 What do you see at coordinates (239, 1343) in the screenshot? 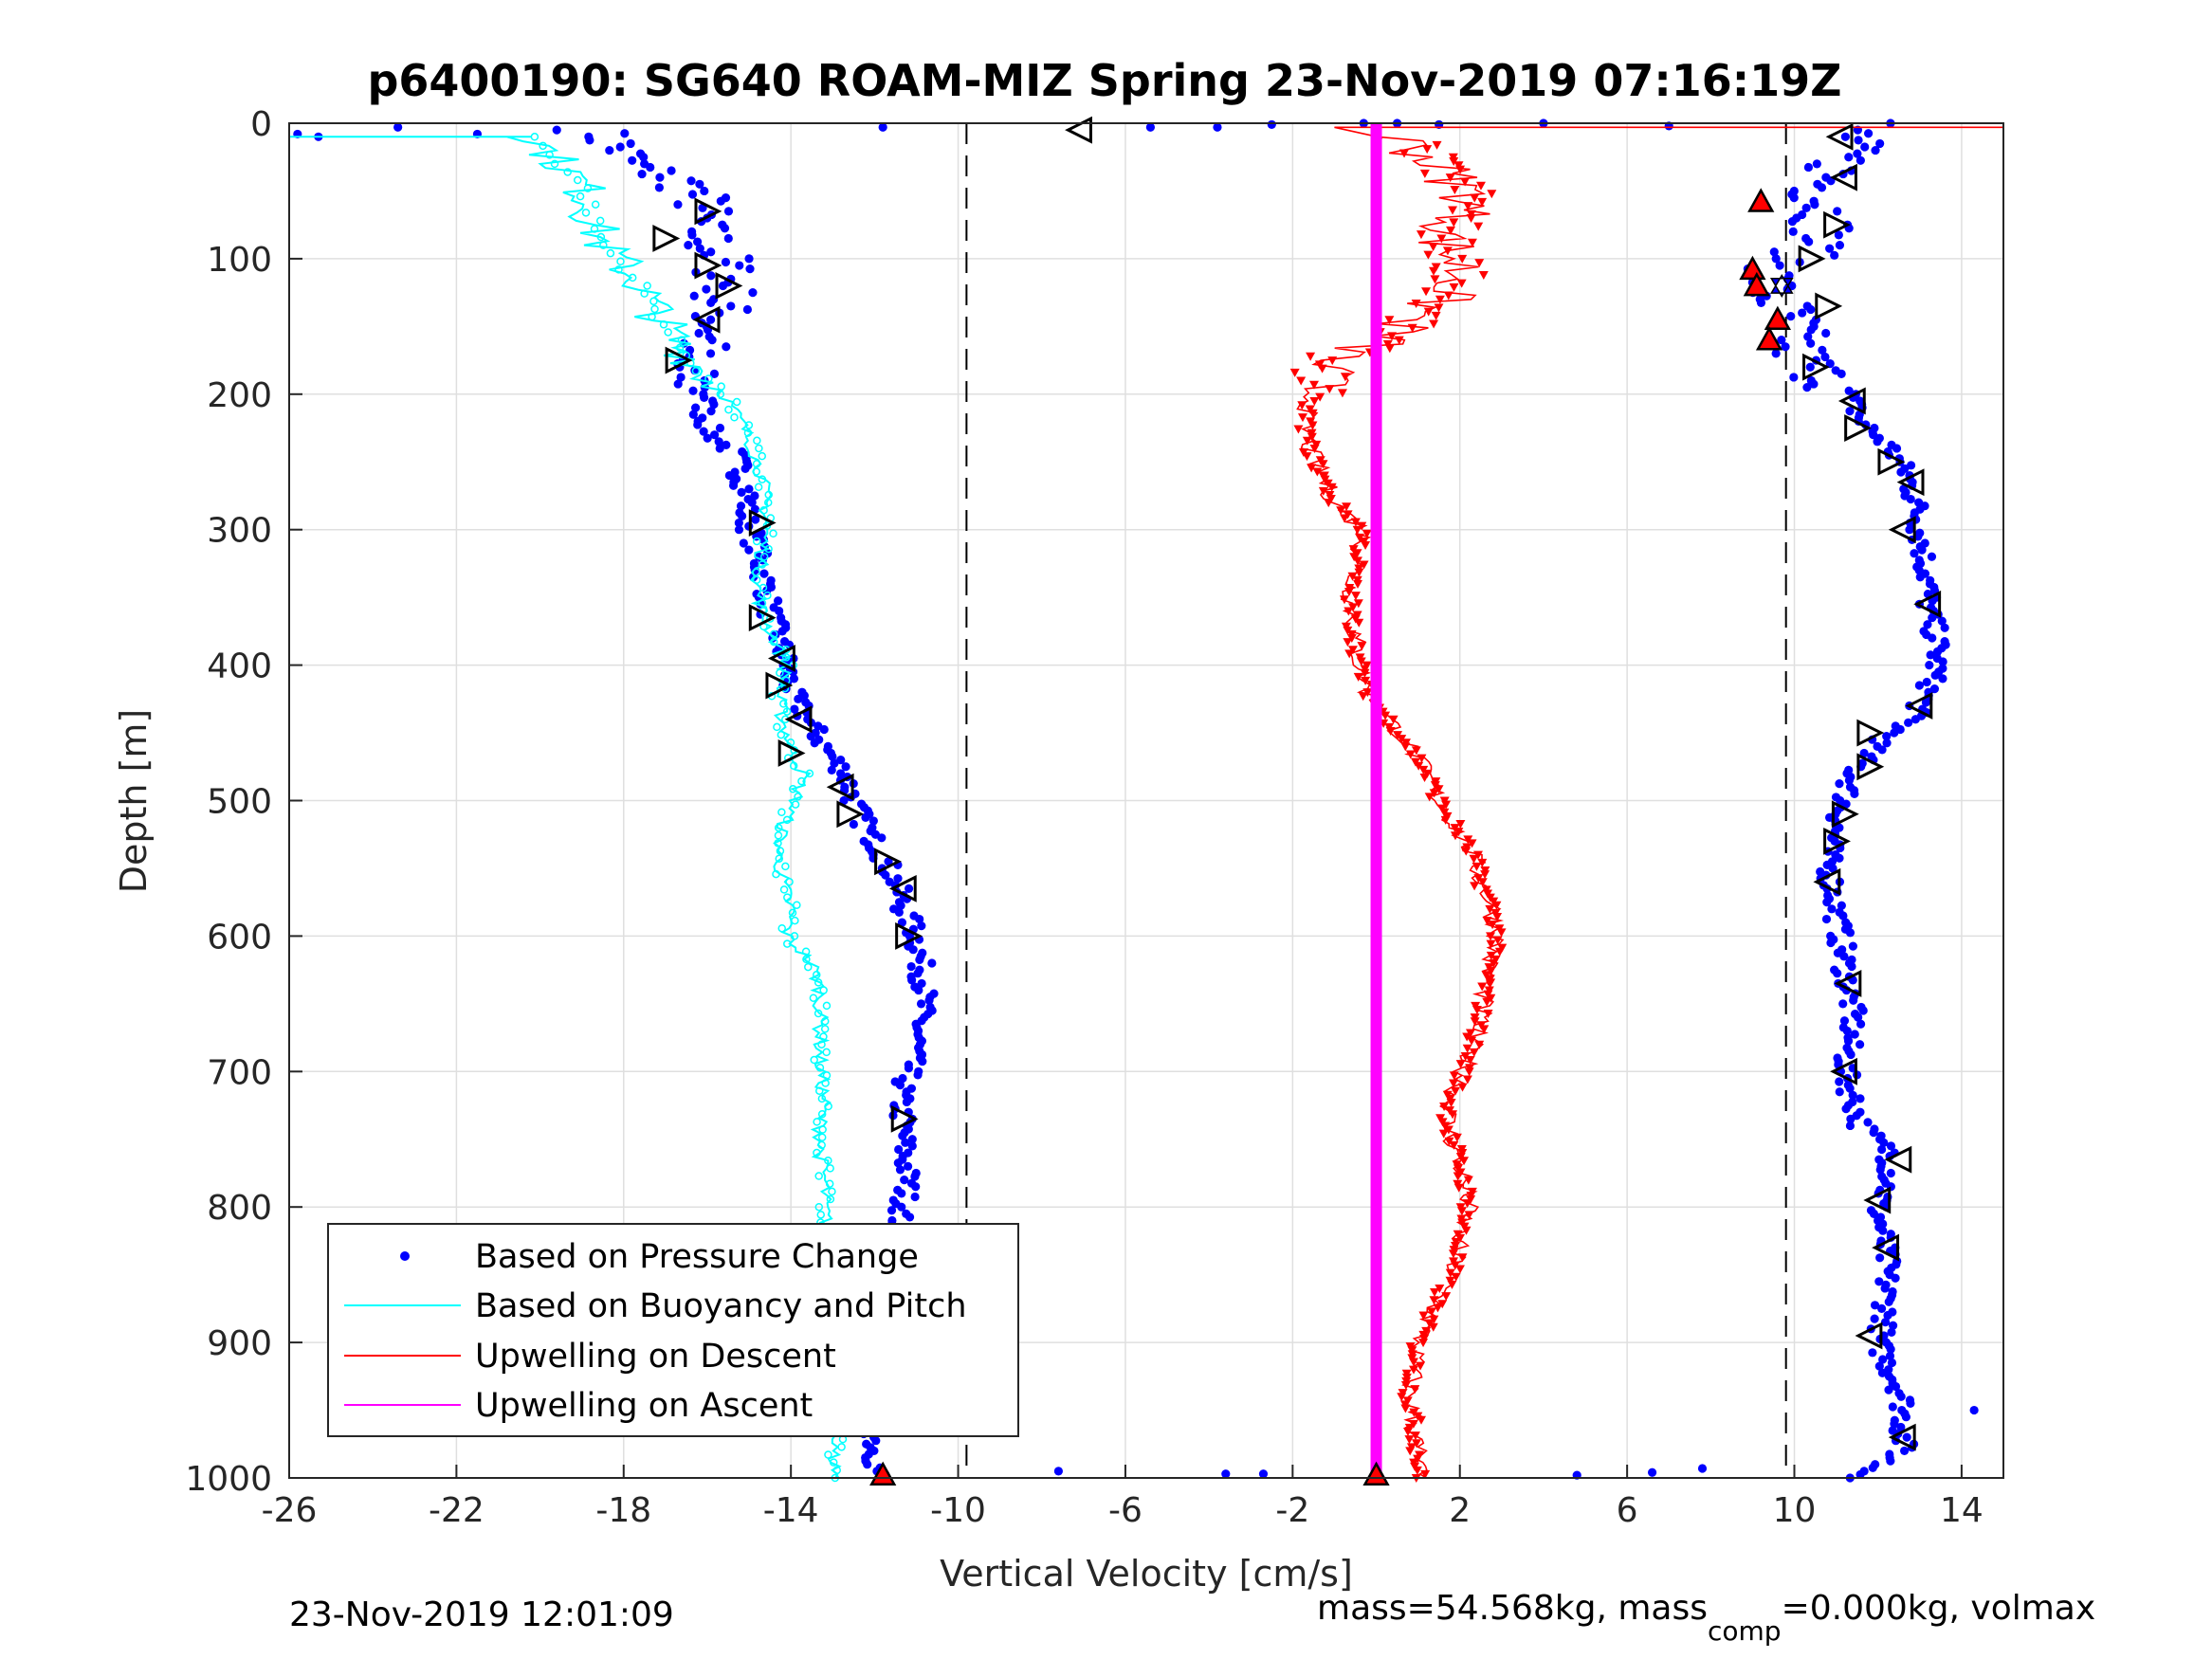
I see `y-tick-label: 900` at bounding box center [239, 1343].